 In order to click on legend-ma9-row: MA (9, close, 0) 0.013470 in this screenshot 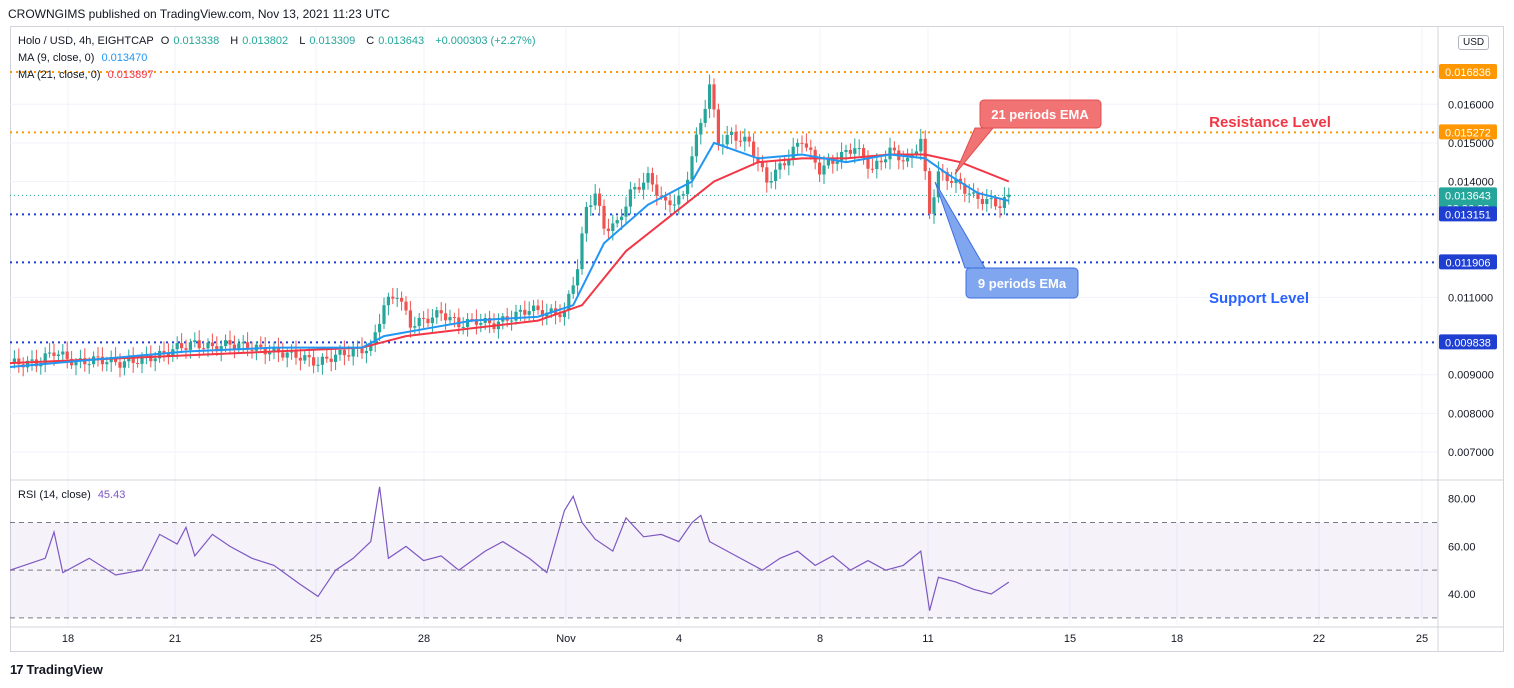, I will do `click(84, 58)`.